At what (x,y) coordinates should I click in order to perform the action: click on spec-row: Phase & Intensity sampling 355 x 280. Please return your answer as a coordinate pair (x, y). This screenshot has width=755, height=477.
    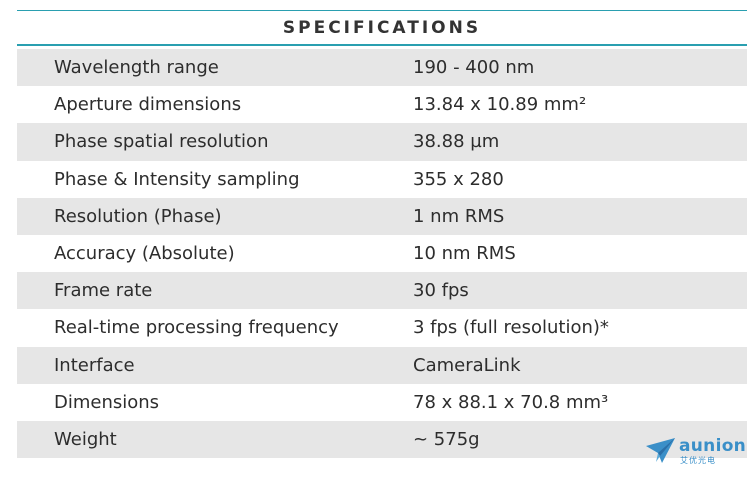
    Looking at the image, I should click on (382, 179).